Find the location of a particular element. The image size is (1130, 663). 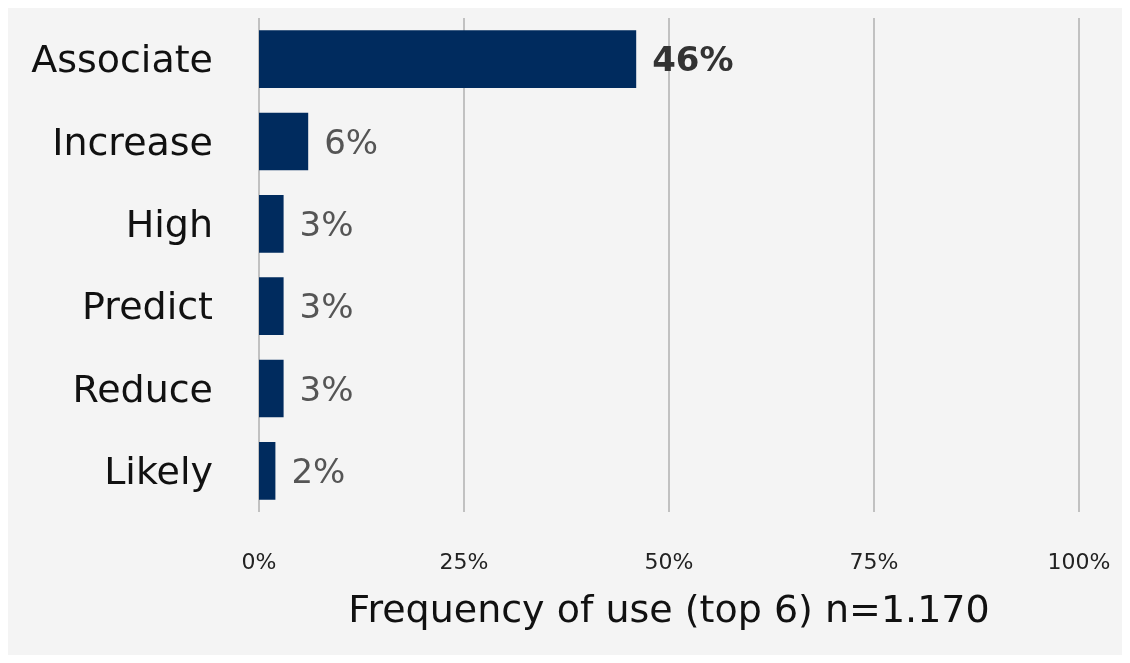

x-tick-label: 50% is located at coordinates (669, 561).